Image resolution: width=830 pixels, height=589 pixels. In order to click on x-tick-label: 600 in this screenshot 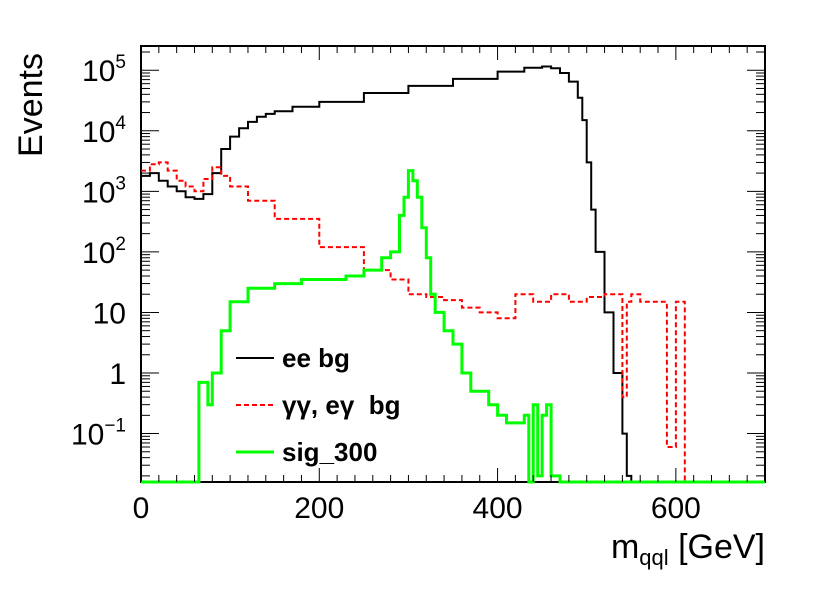, I will do `click(676, 508)`.